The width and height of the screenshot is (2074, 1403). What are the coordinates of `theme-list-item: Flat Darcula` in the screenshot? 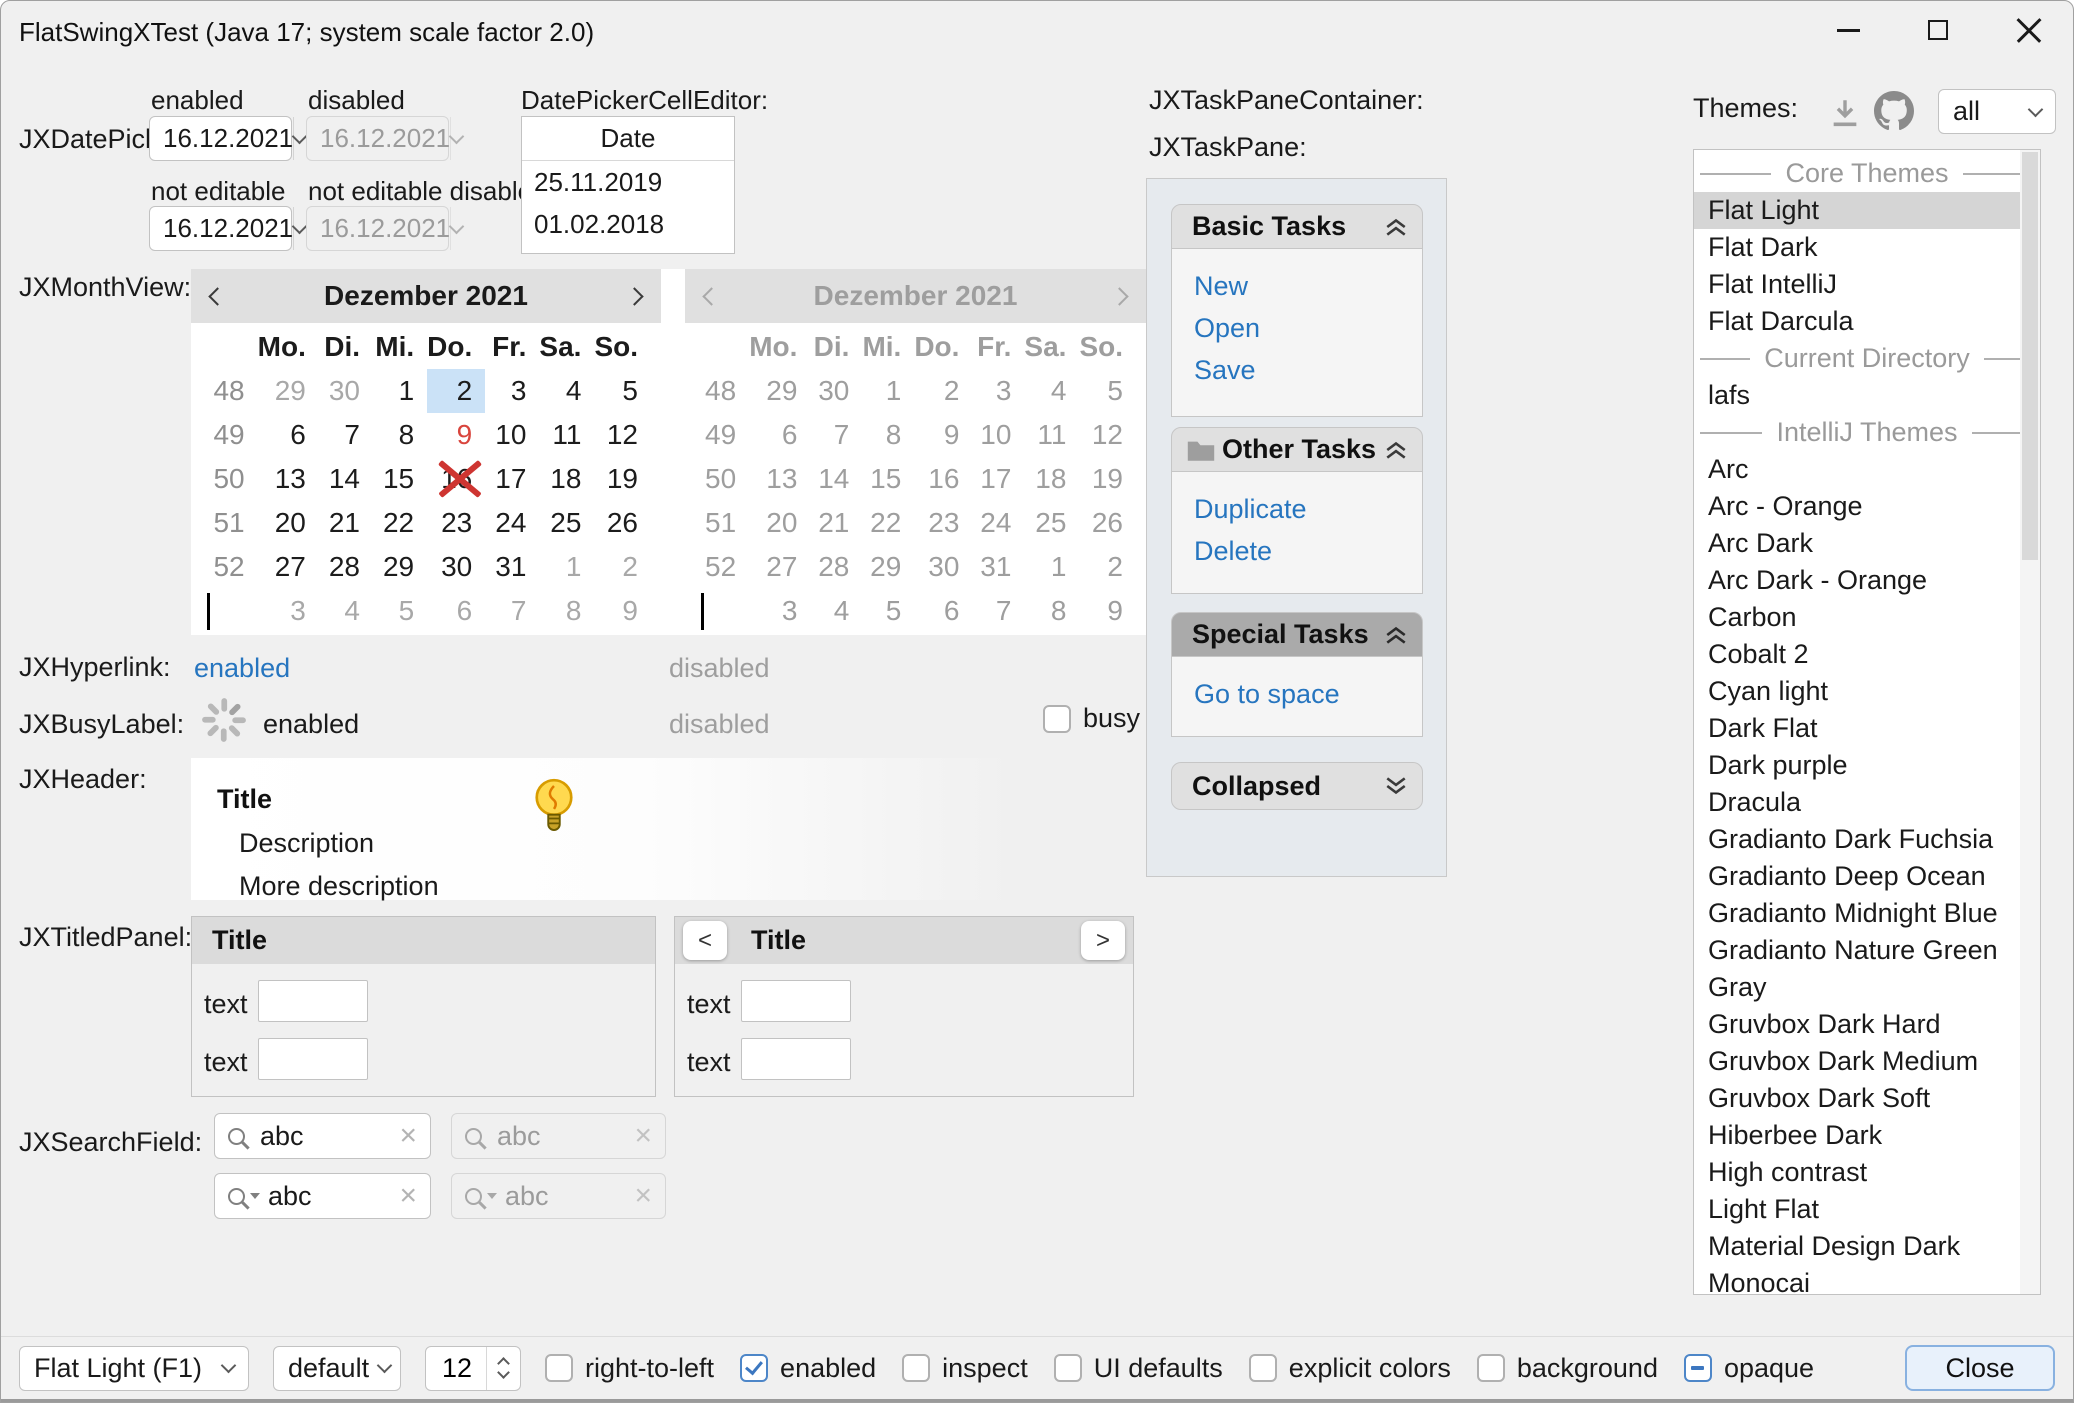 It's located at (1867, 321).